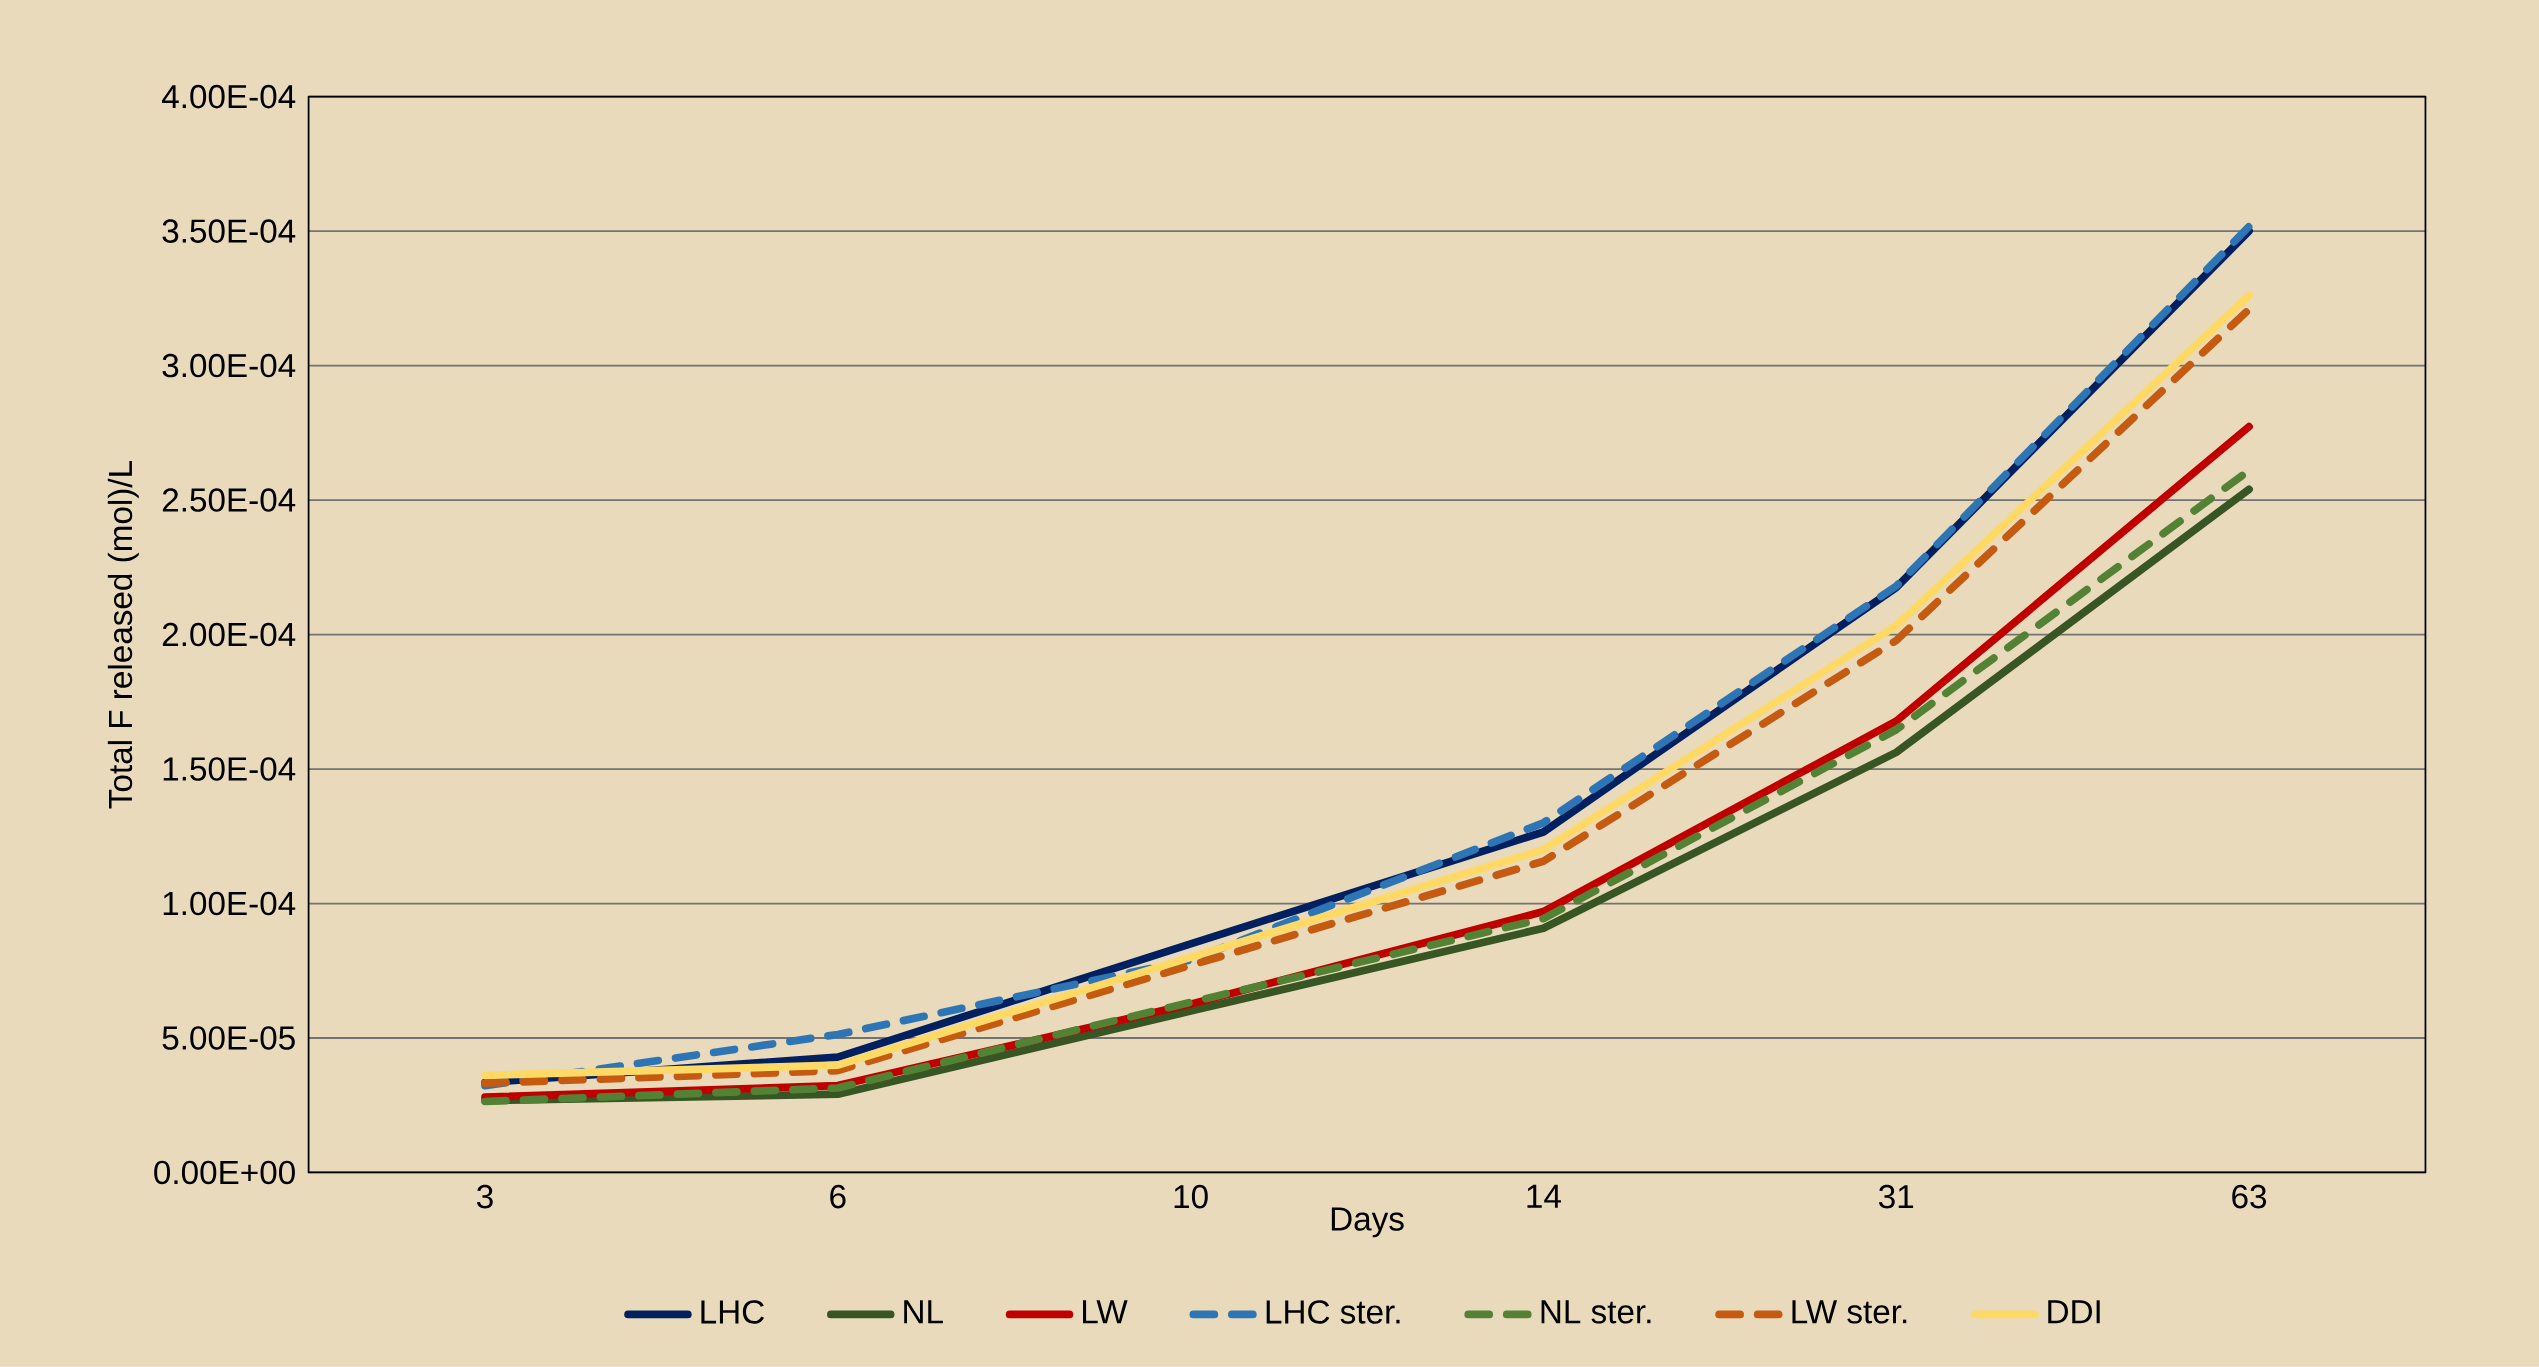 Image resolution: width=2539 pixels, height=1367 pixels. What do you see at coordinates (229, 231) in the screenshot?
I see `y-tick-label: 3.50E-04` at bounding box center [229, 231].